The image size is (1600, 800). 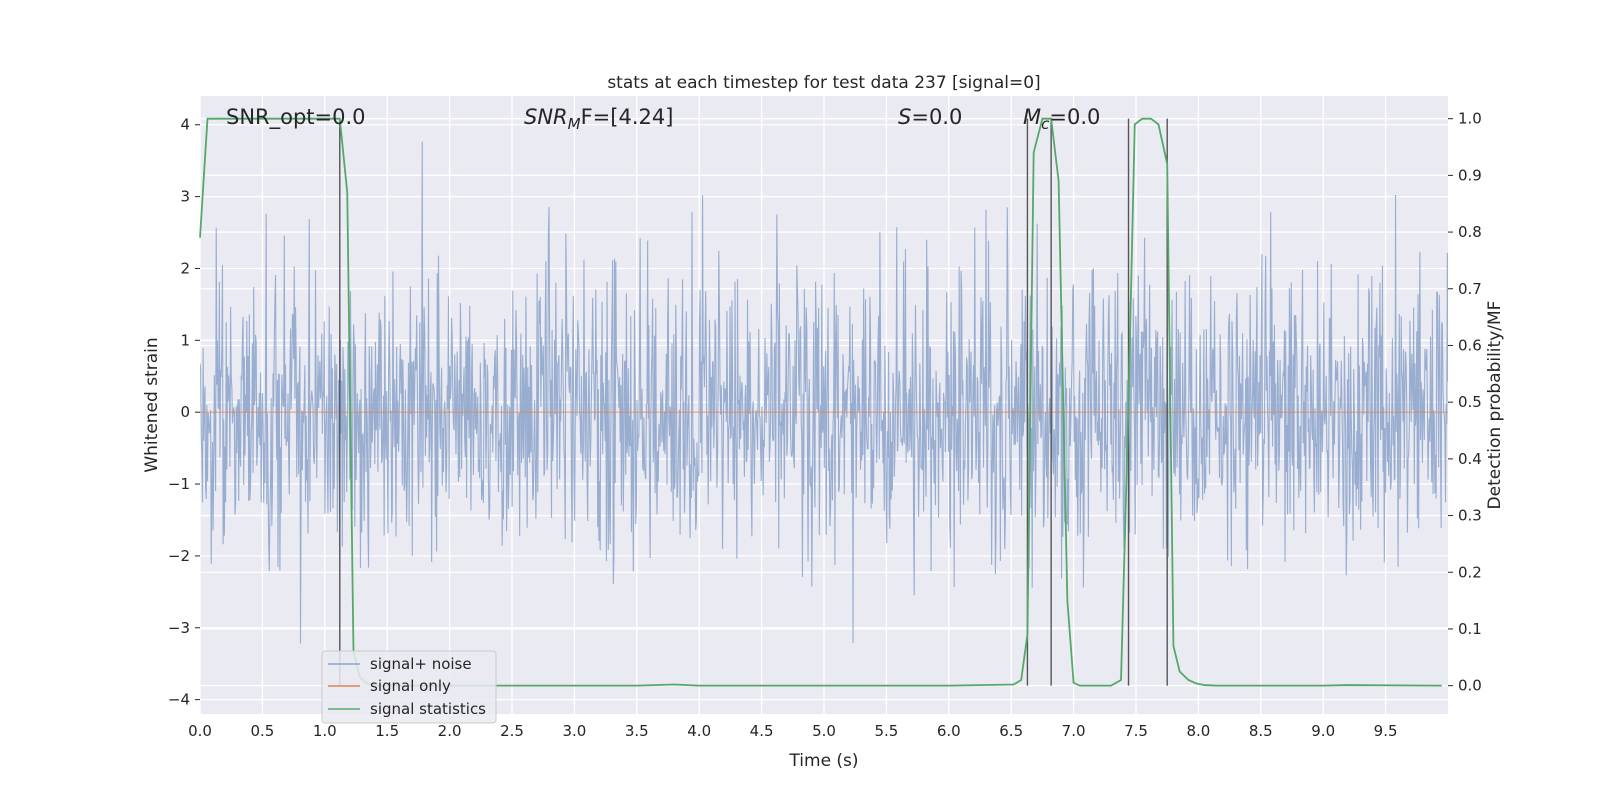 I want to click on annotation-snr-mf: SNRMF=[4.24], so click(x=598, y=119).